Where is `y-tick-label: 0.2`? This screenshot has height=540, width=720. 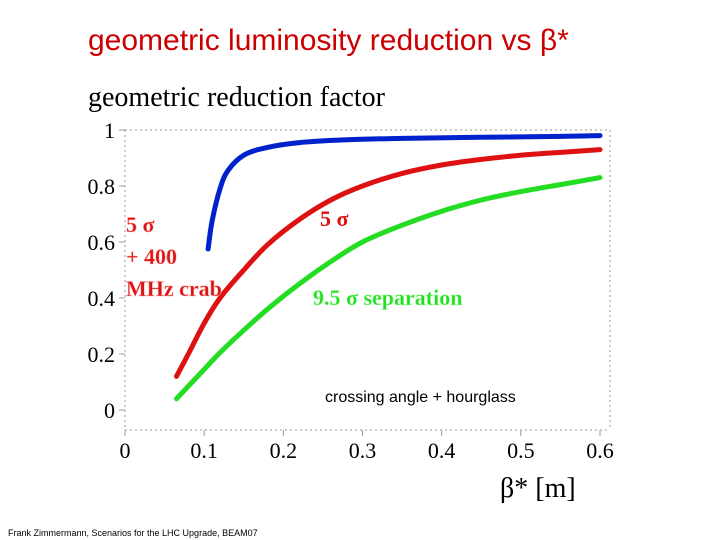
y-tick-label: 0.2 is located at coordinates (102, 354).